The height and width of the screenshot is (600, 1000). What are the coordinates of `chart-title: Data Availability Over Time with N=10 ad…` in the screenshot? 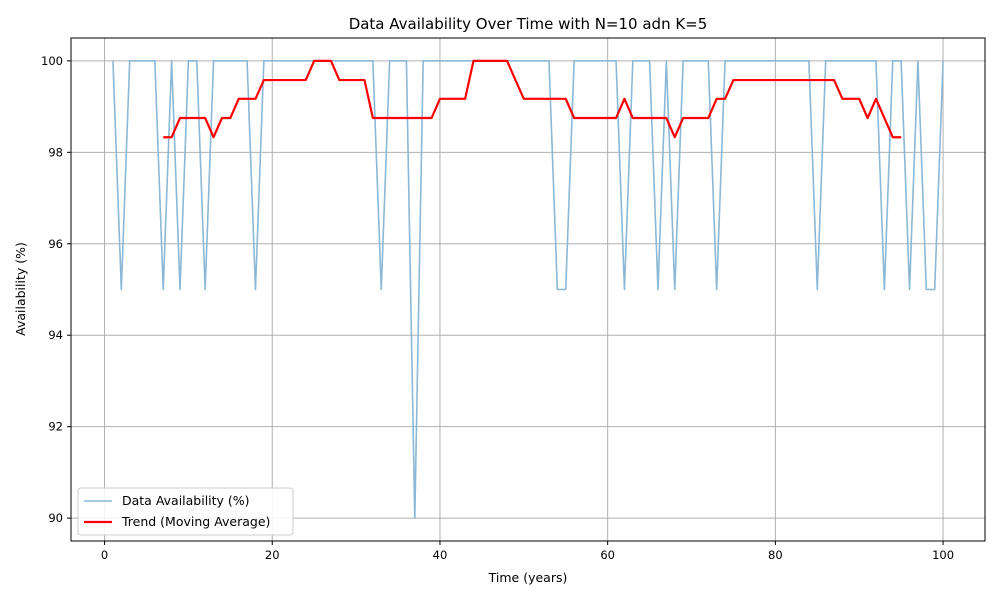 It's located at (528, 24).